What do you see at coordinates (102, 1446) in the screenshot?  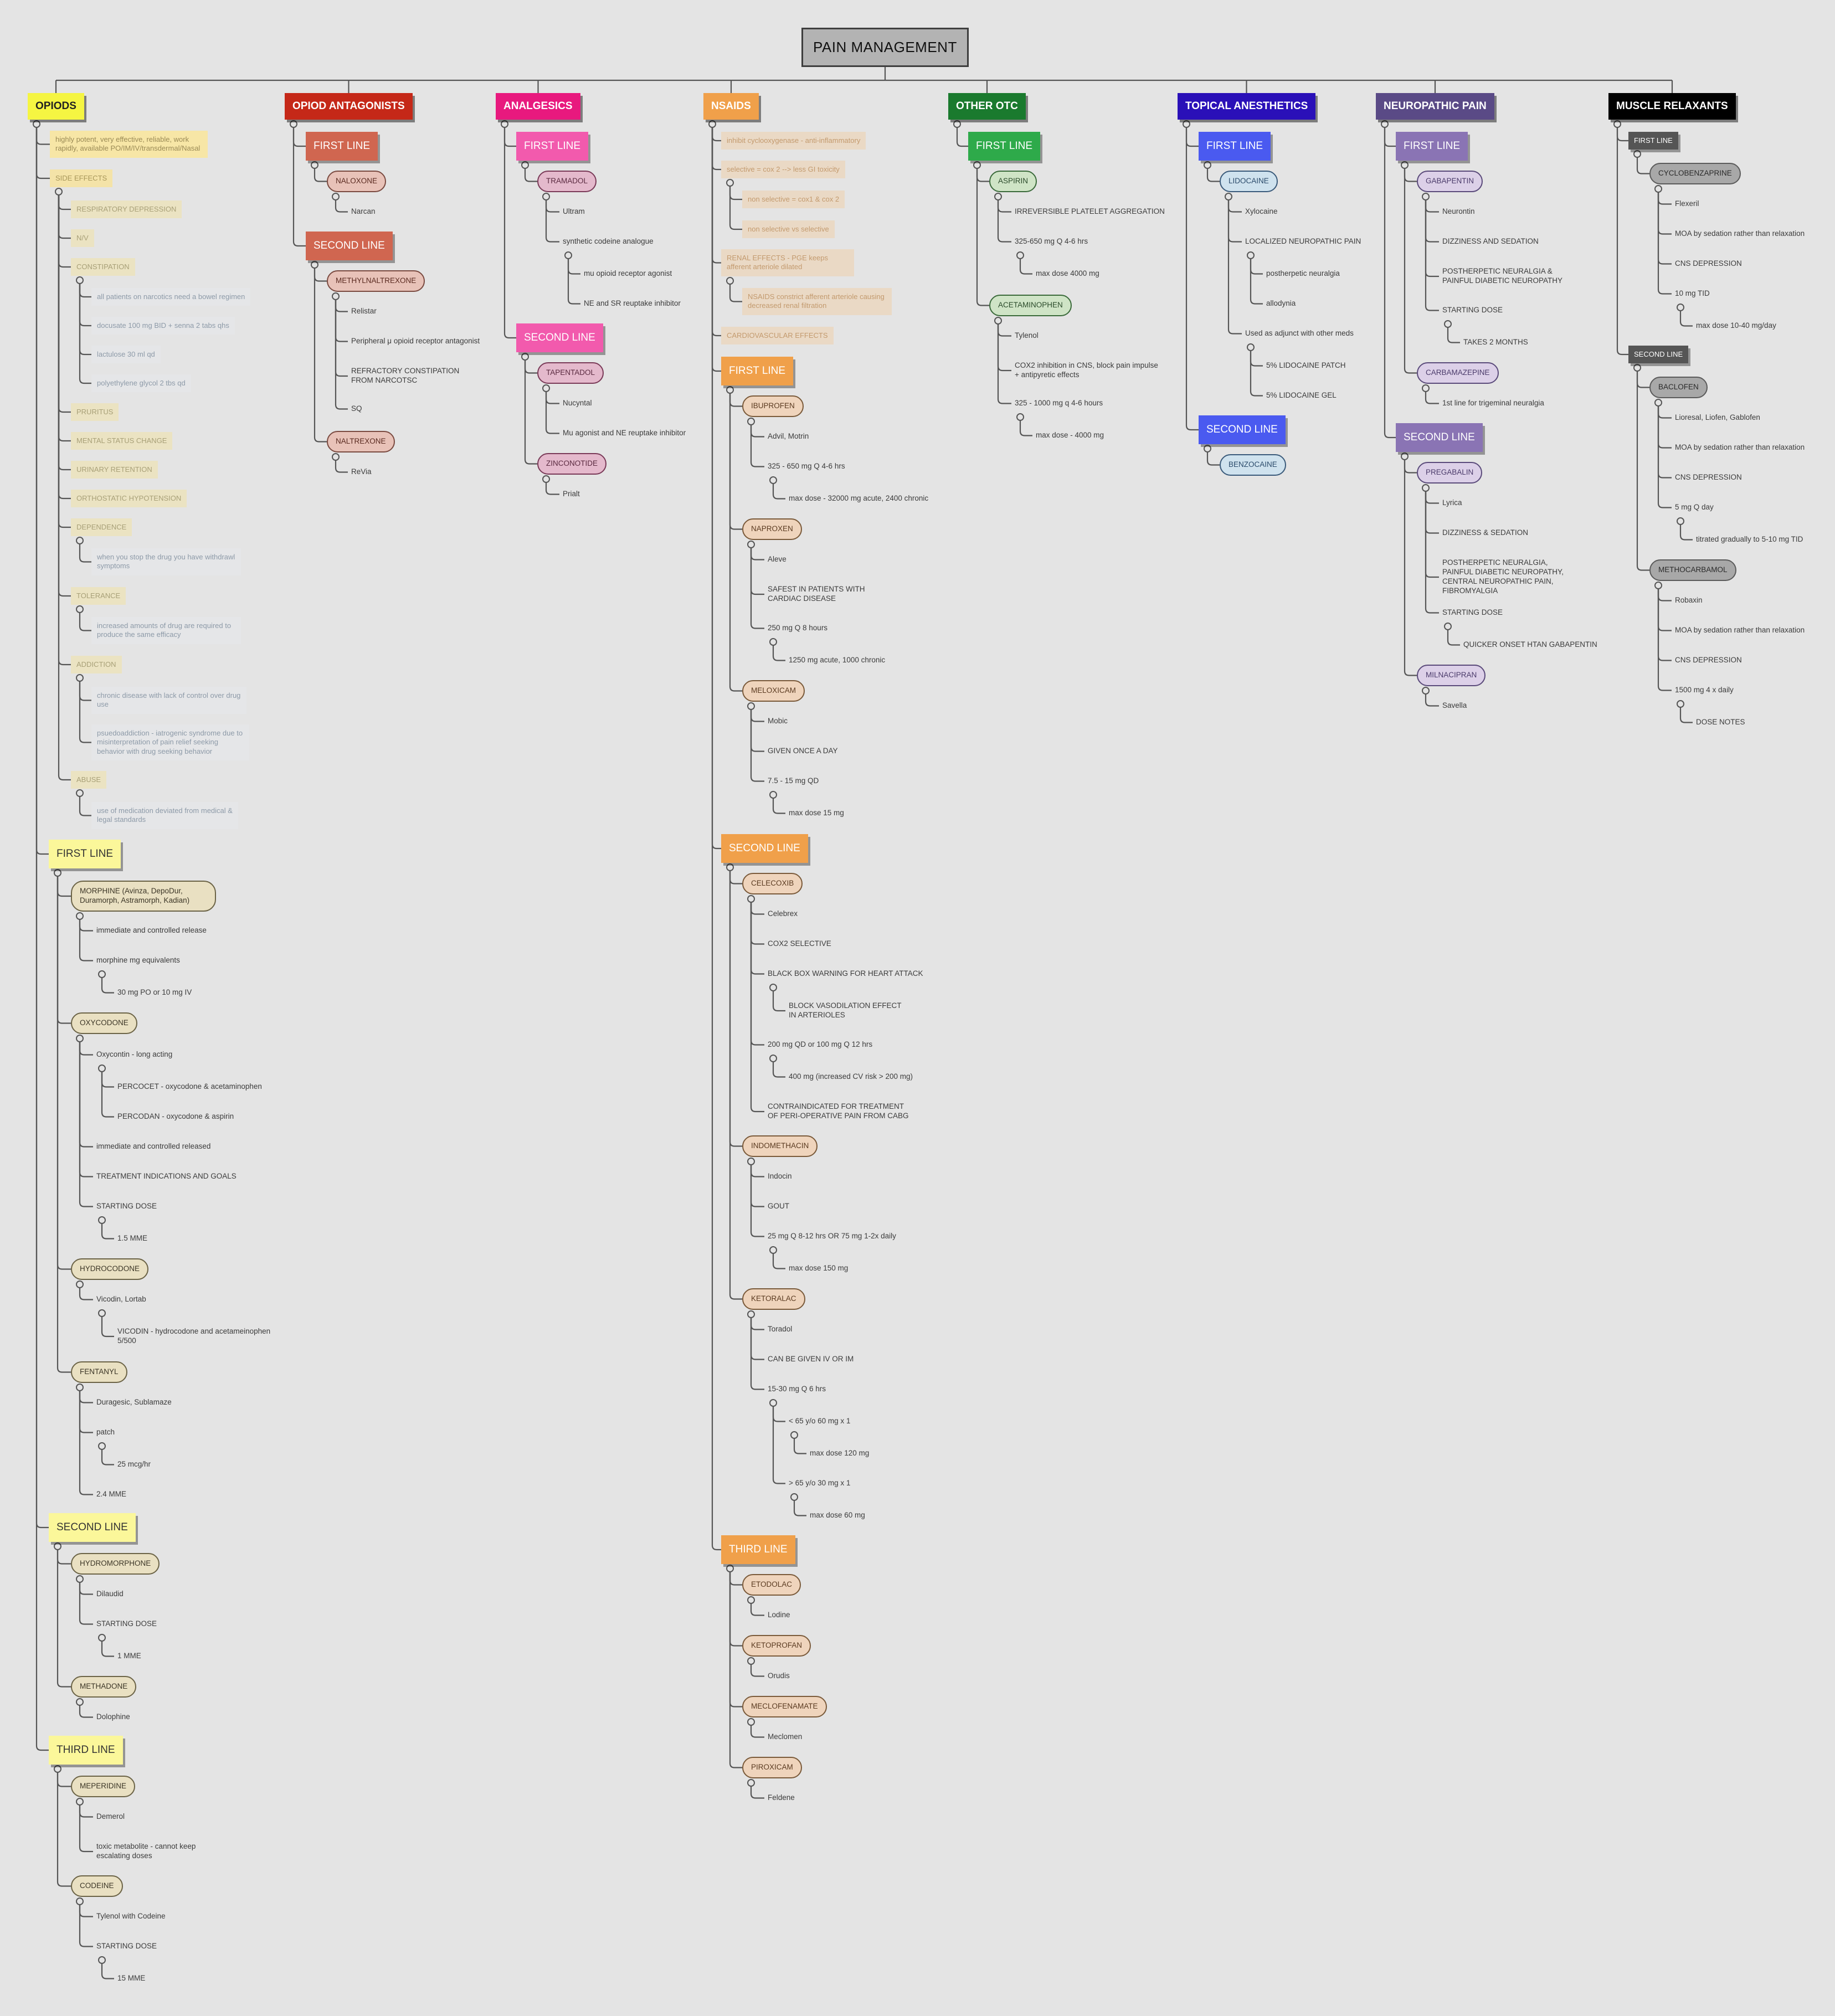 I see `collapse-toggle-op-fen2` at bounding box center [102, 1446].